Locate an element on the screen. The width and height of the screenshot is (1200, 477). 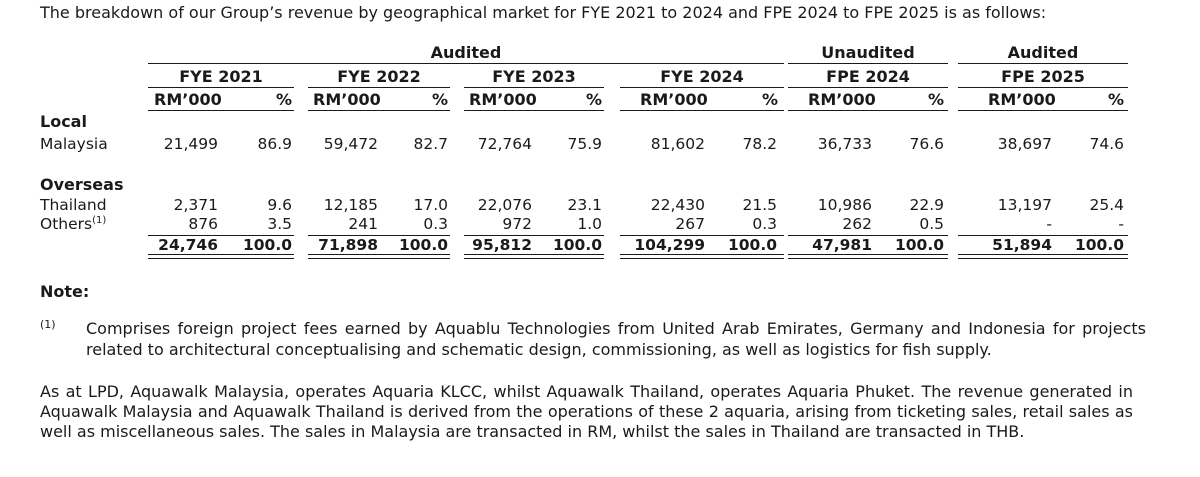
value-cell: 76.6 is located at coordinates (926, 144).